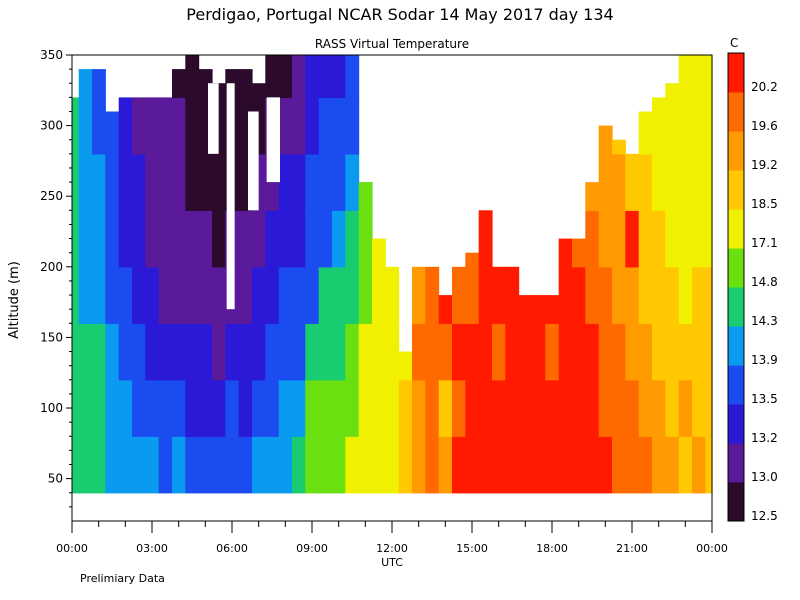 The height and width of the screenshot is (600, 800). Describe the element at coordinates (51, 196) in the screenshot. I see `y-tick-label: 250` at that location.